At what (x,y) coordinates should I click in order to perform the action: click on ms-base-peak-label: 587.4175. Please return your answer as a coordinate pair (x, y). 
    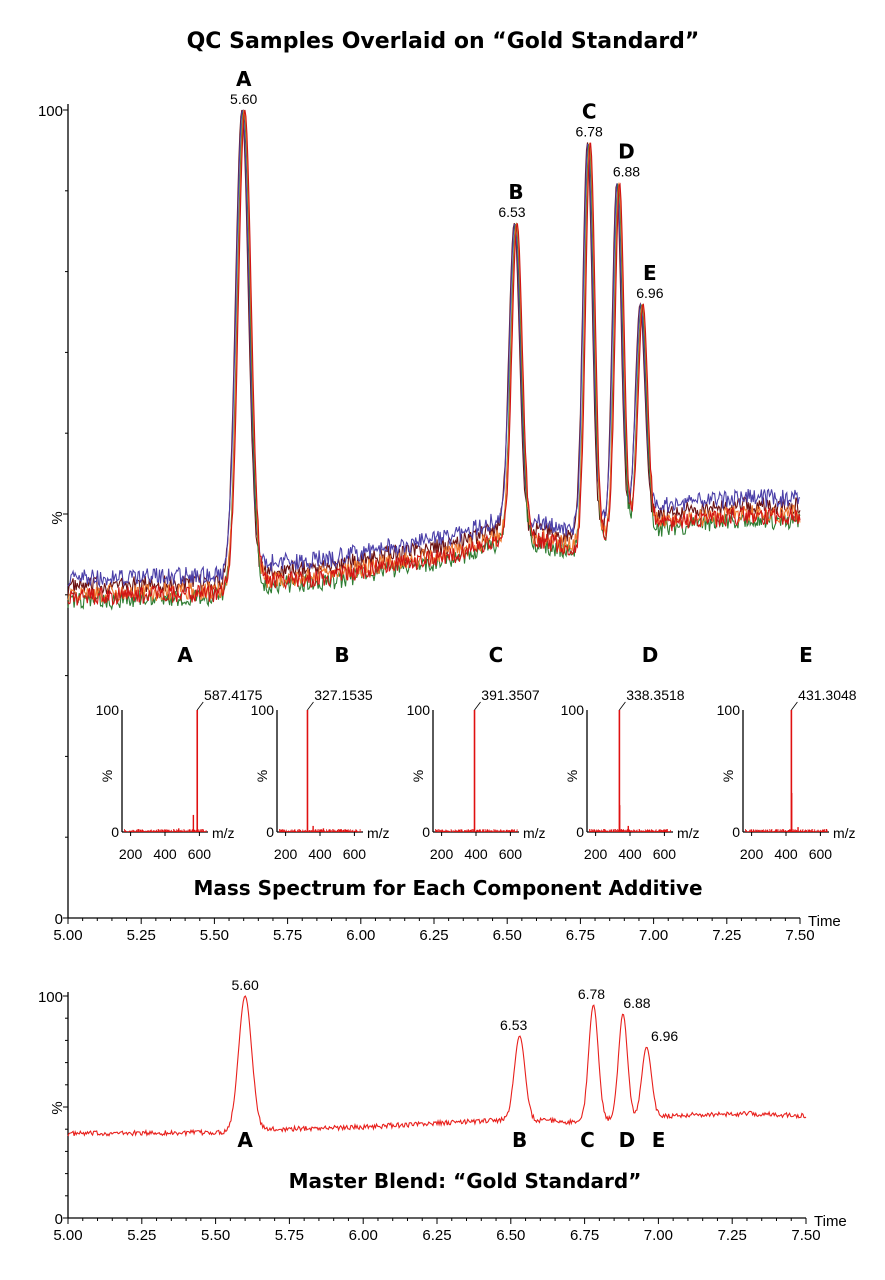
    Looking at the image, I should click on (233, 695).